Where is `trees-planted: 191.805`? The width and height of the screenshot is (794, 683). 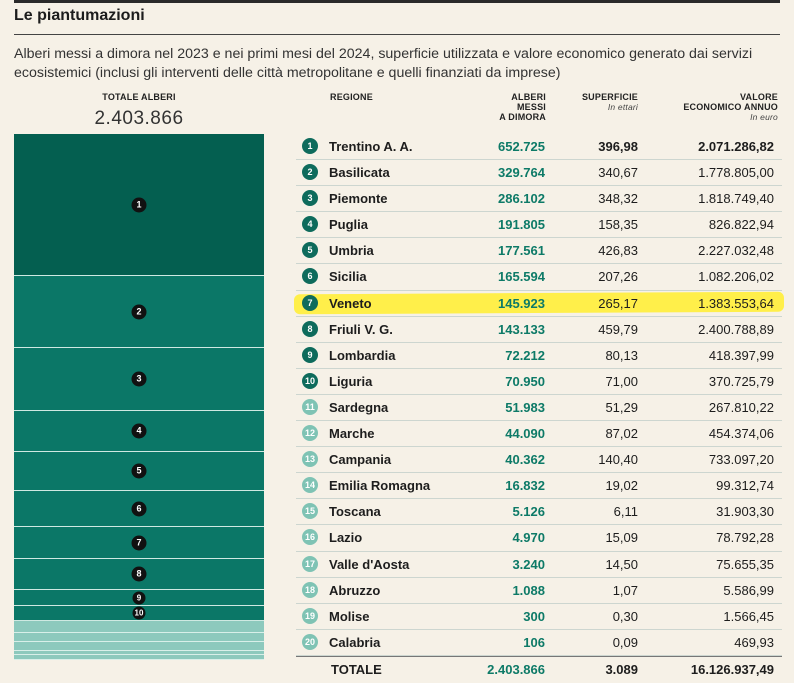
trees-planted: 191.805 is located at coordinates (521, 225).